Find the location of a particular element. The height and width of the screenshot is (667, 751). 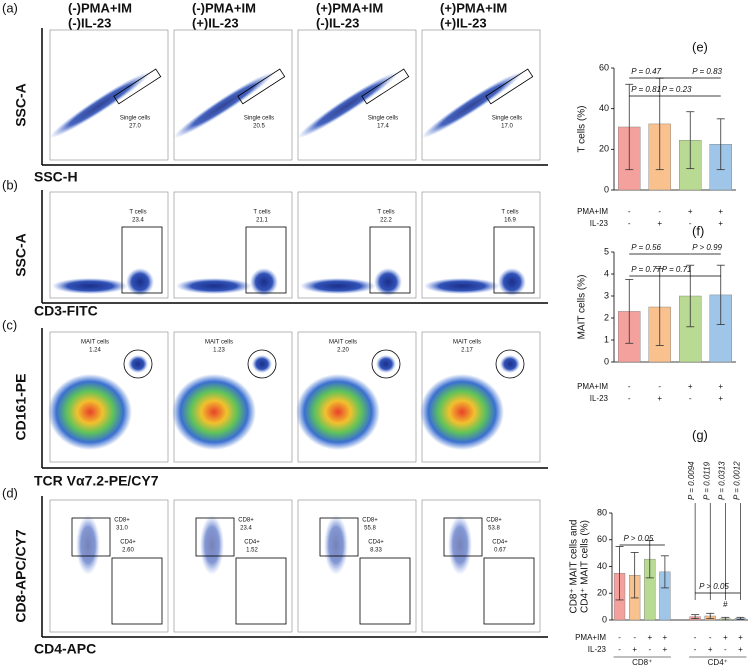

gate-value: 22.2 is located at coordinates (386, 221).